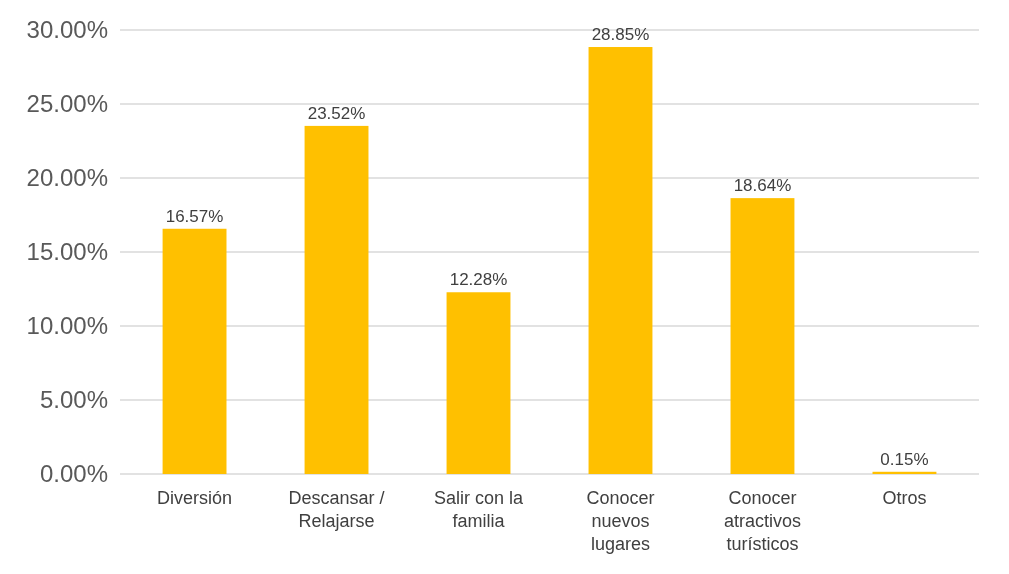 This screenshot has width=1009, height=574. What do you see at coordinates (904, 459) in the screenshot?
I see `data-label: 0.15%` at bounding box center [904, 459].